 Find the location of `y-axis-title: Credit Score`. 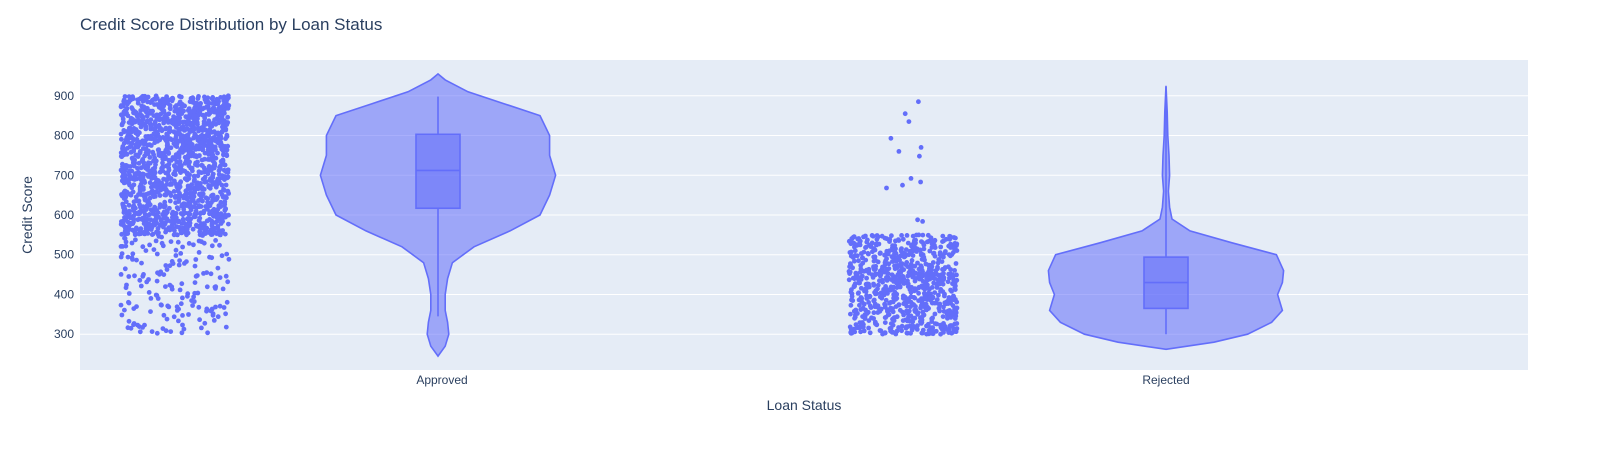

y-axis-title: Credit Score is located at coordinates (27, 215).